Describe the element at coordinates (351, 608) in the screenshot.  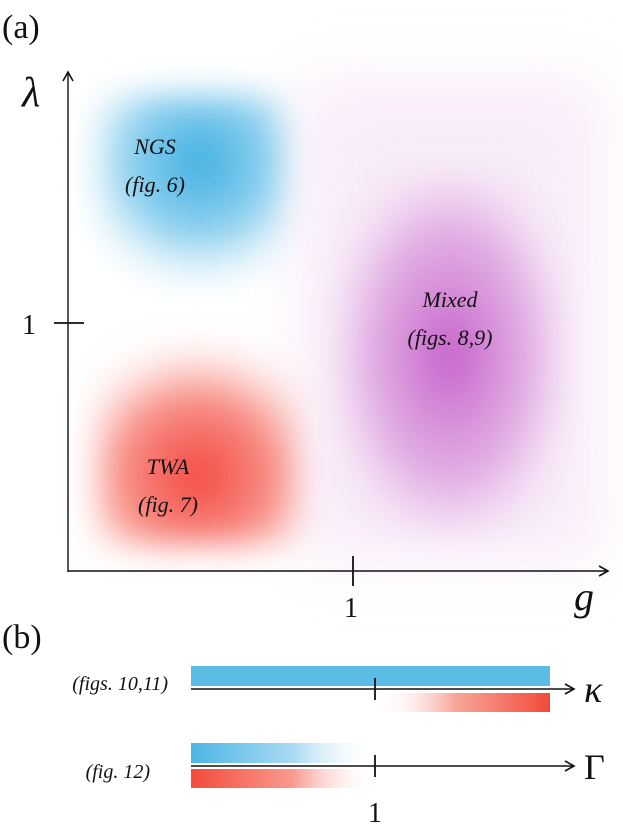
I see `x-tick-label: 1` at that location.